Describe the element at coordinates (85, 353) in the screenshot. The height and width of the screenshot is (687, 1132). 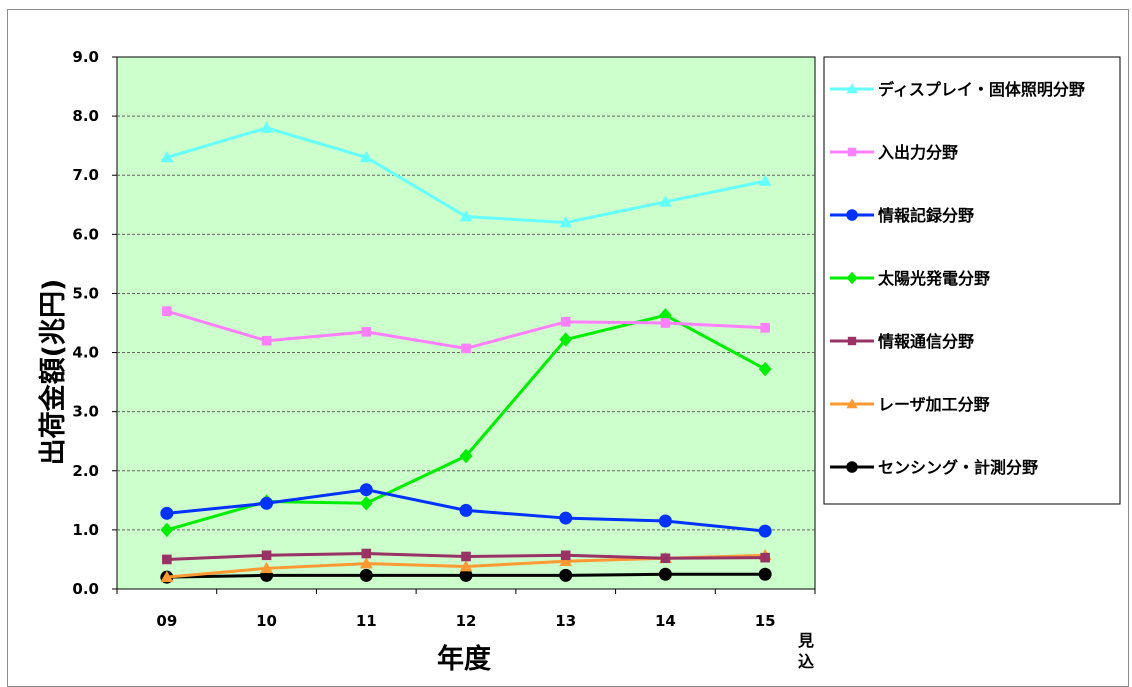
I see `y-tick-label: 4.0` at that location.